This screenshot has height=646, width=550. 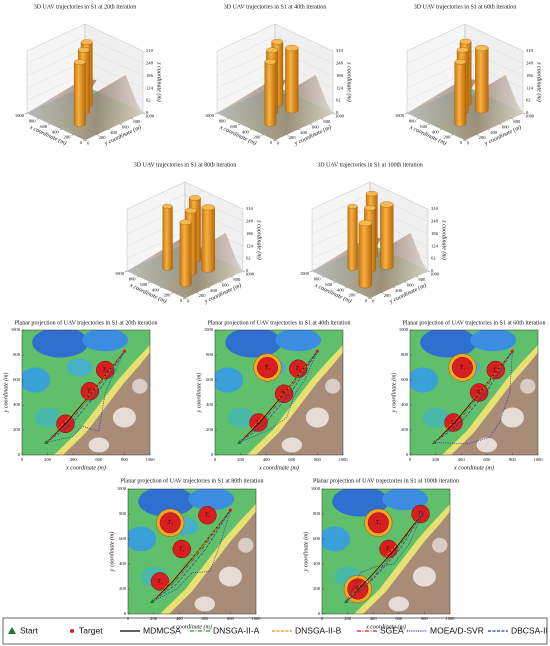 What do you see at coordinates (192, 551) in the screenshot?
I see `plot-frame` at bounding box center [192, 551].